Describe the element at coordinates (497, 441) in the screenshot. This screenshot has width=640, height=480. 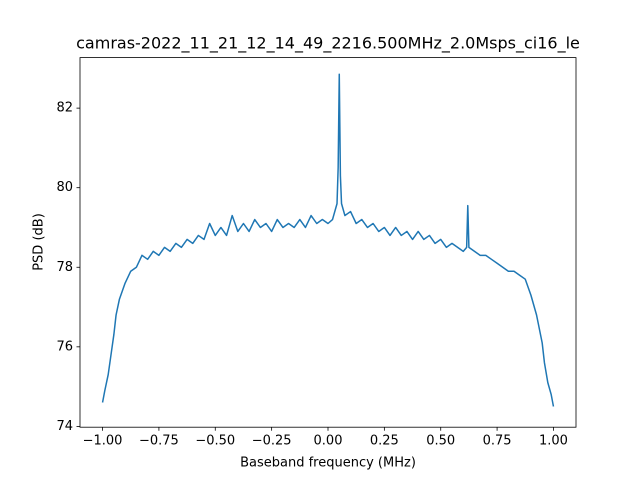
I see `x-tick-label: 0.75` at that location.